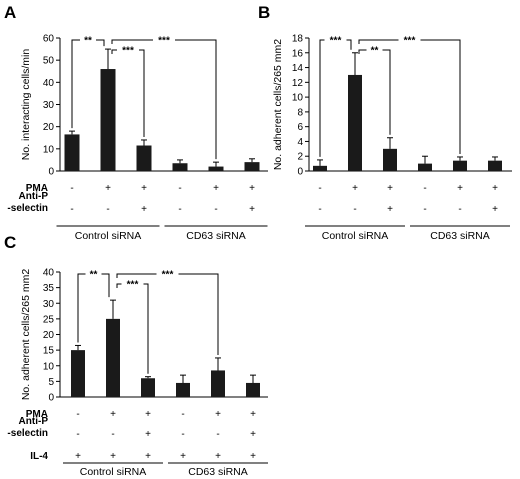  I want to click on y-axis-label: No. adherent cells/265 mm2, so click(26, 334).